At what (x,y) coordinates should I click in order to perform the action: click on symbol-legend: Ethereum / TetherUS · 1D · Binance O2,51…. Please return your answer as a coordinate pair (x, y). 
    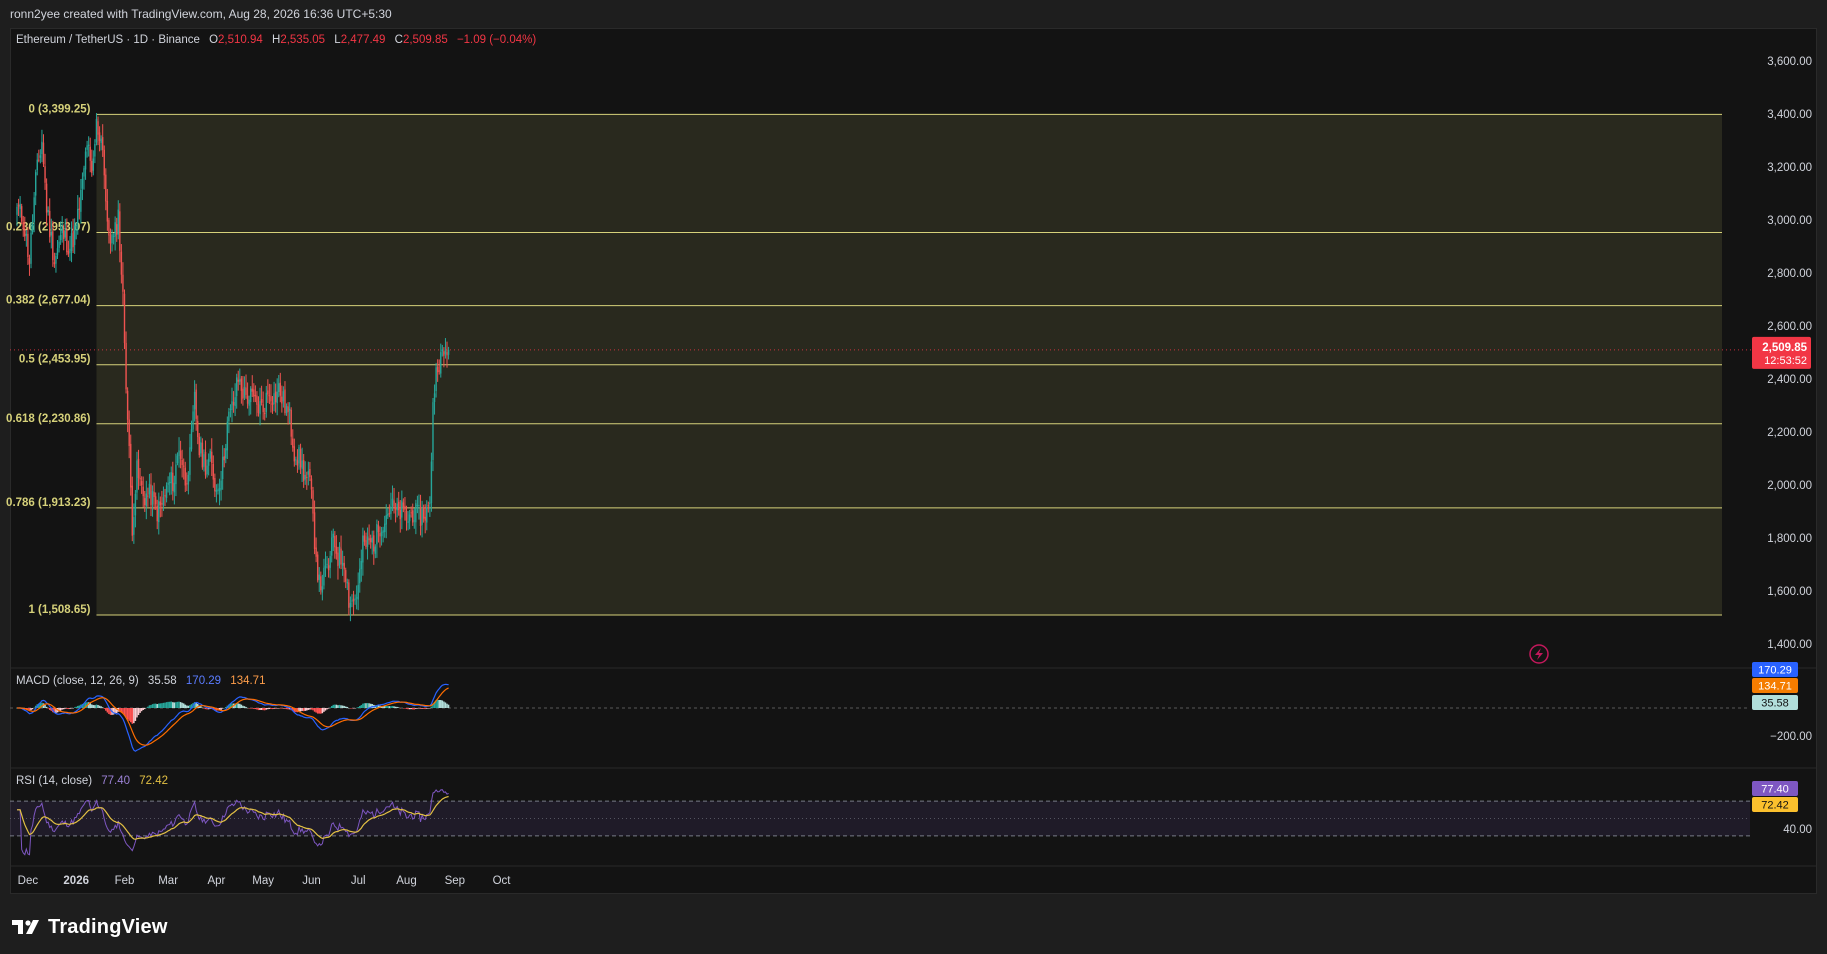
    Looking at the image, I should click on (276, 40).